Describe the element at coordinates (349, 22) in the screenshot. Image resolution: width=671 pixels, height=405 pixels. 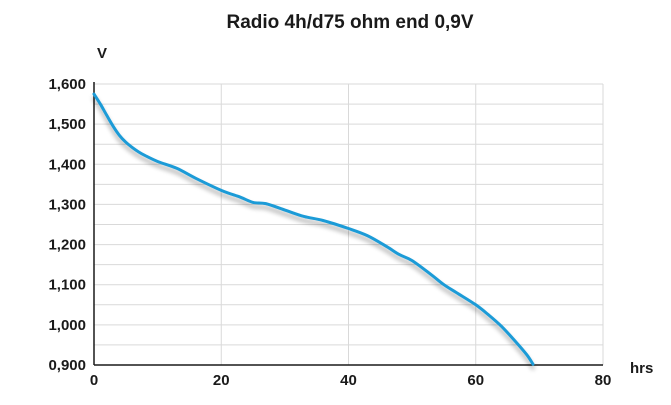
I see `chart-title: Radio 4h/d75 ohm end 0,9V` at that location.